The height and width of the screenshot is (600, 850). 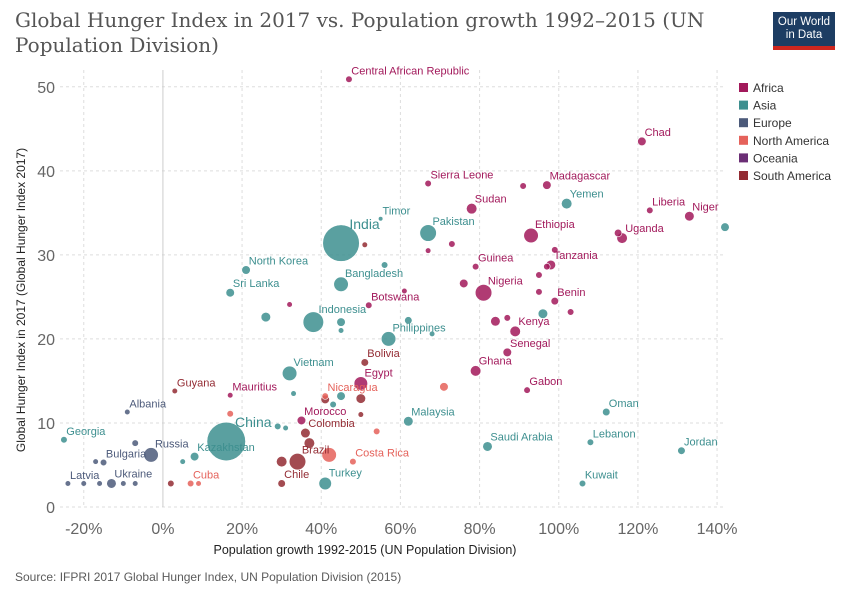 What do you see at coordinates (775, 158) in the screenshot?
I see `legend-item: Oceania` at bounding box center [775, 158].